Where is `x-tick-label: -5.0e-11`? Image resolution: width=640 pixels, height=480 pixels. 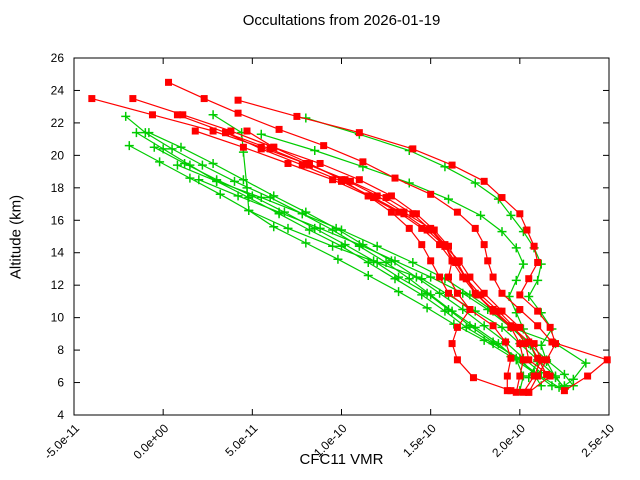 x-tick-label: -5.0e-11 is located at coordinates (61, 441).